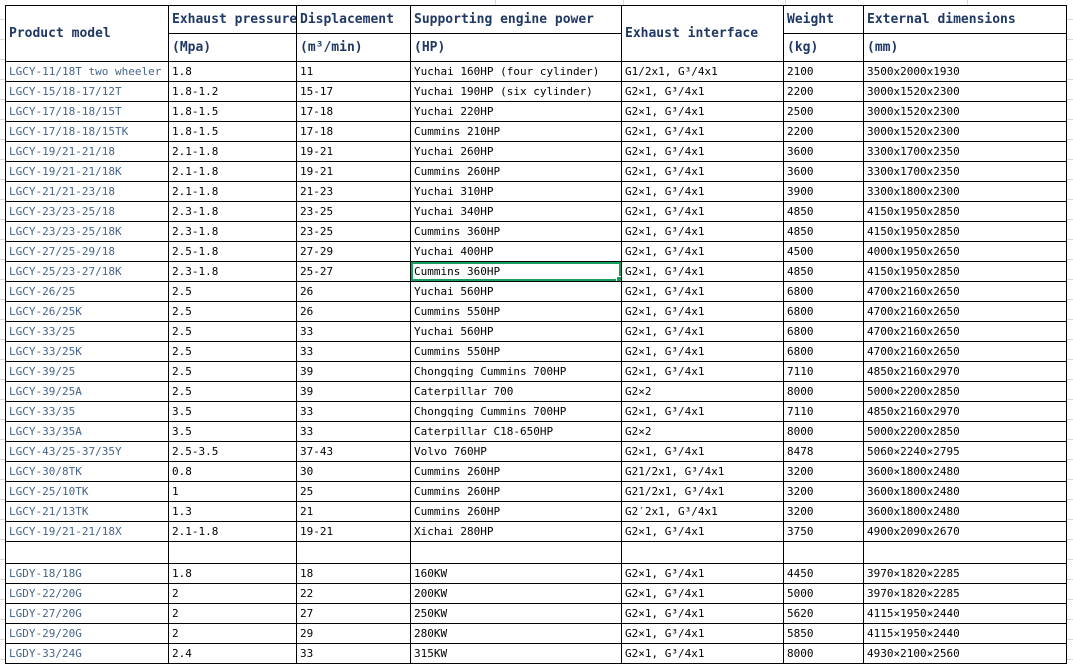 This screenshot has height=664, width=1073. What do you see at coordinates (823, 91) in the screenshot?
I see `cell-weight: 2200` at bounding box center [823, 91].